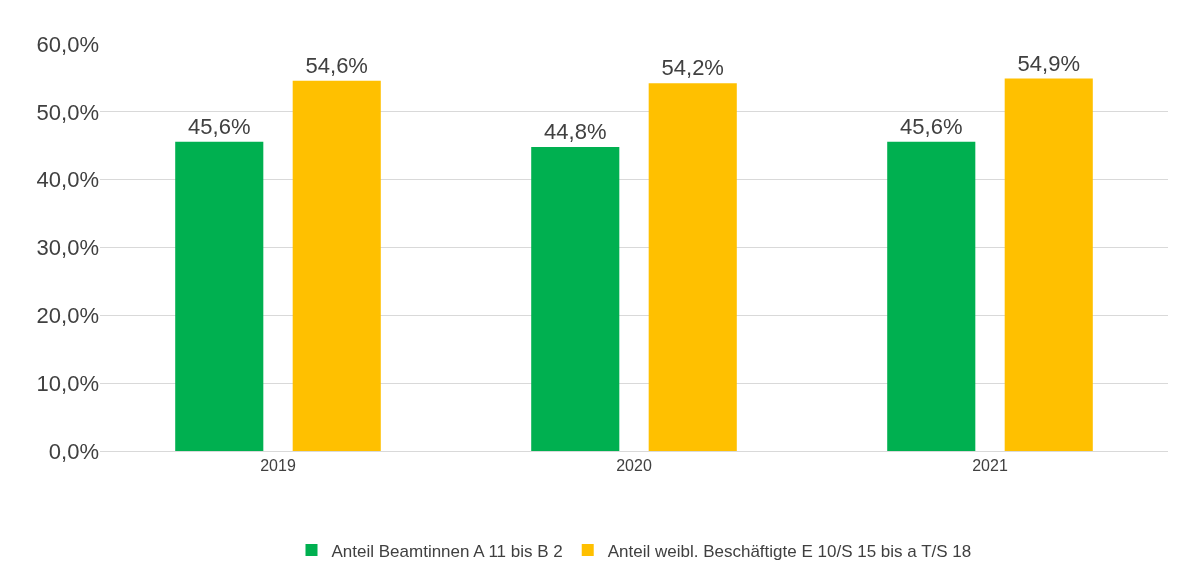  Describe the element at coordinates (67, 316) in the screenshot. I see `y-tick-label: 20,0%` at that location.